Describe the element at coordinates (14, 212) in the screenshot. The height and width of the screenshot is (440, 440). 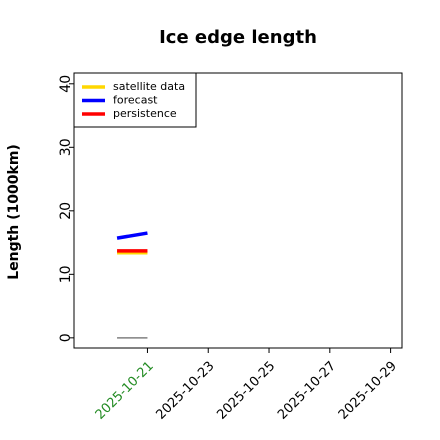
I see `y-axis-label: Length (1000km)` at that location.